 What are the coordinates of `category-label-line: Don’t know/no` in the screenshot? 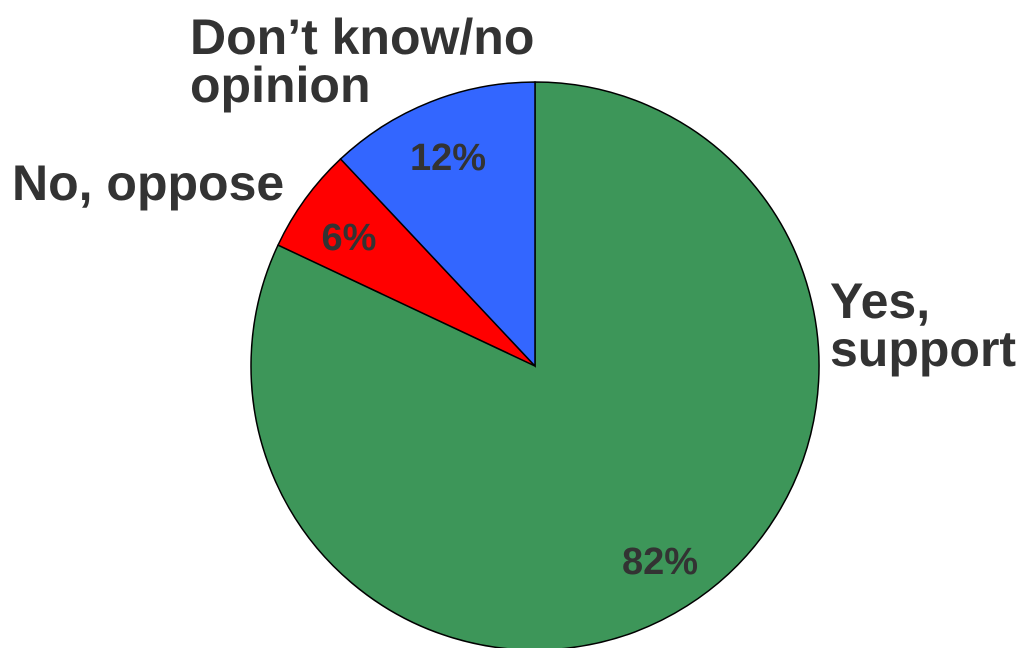 It's located at (362, 37).